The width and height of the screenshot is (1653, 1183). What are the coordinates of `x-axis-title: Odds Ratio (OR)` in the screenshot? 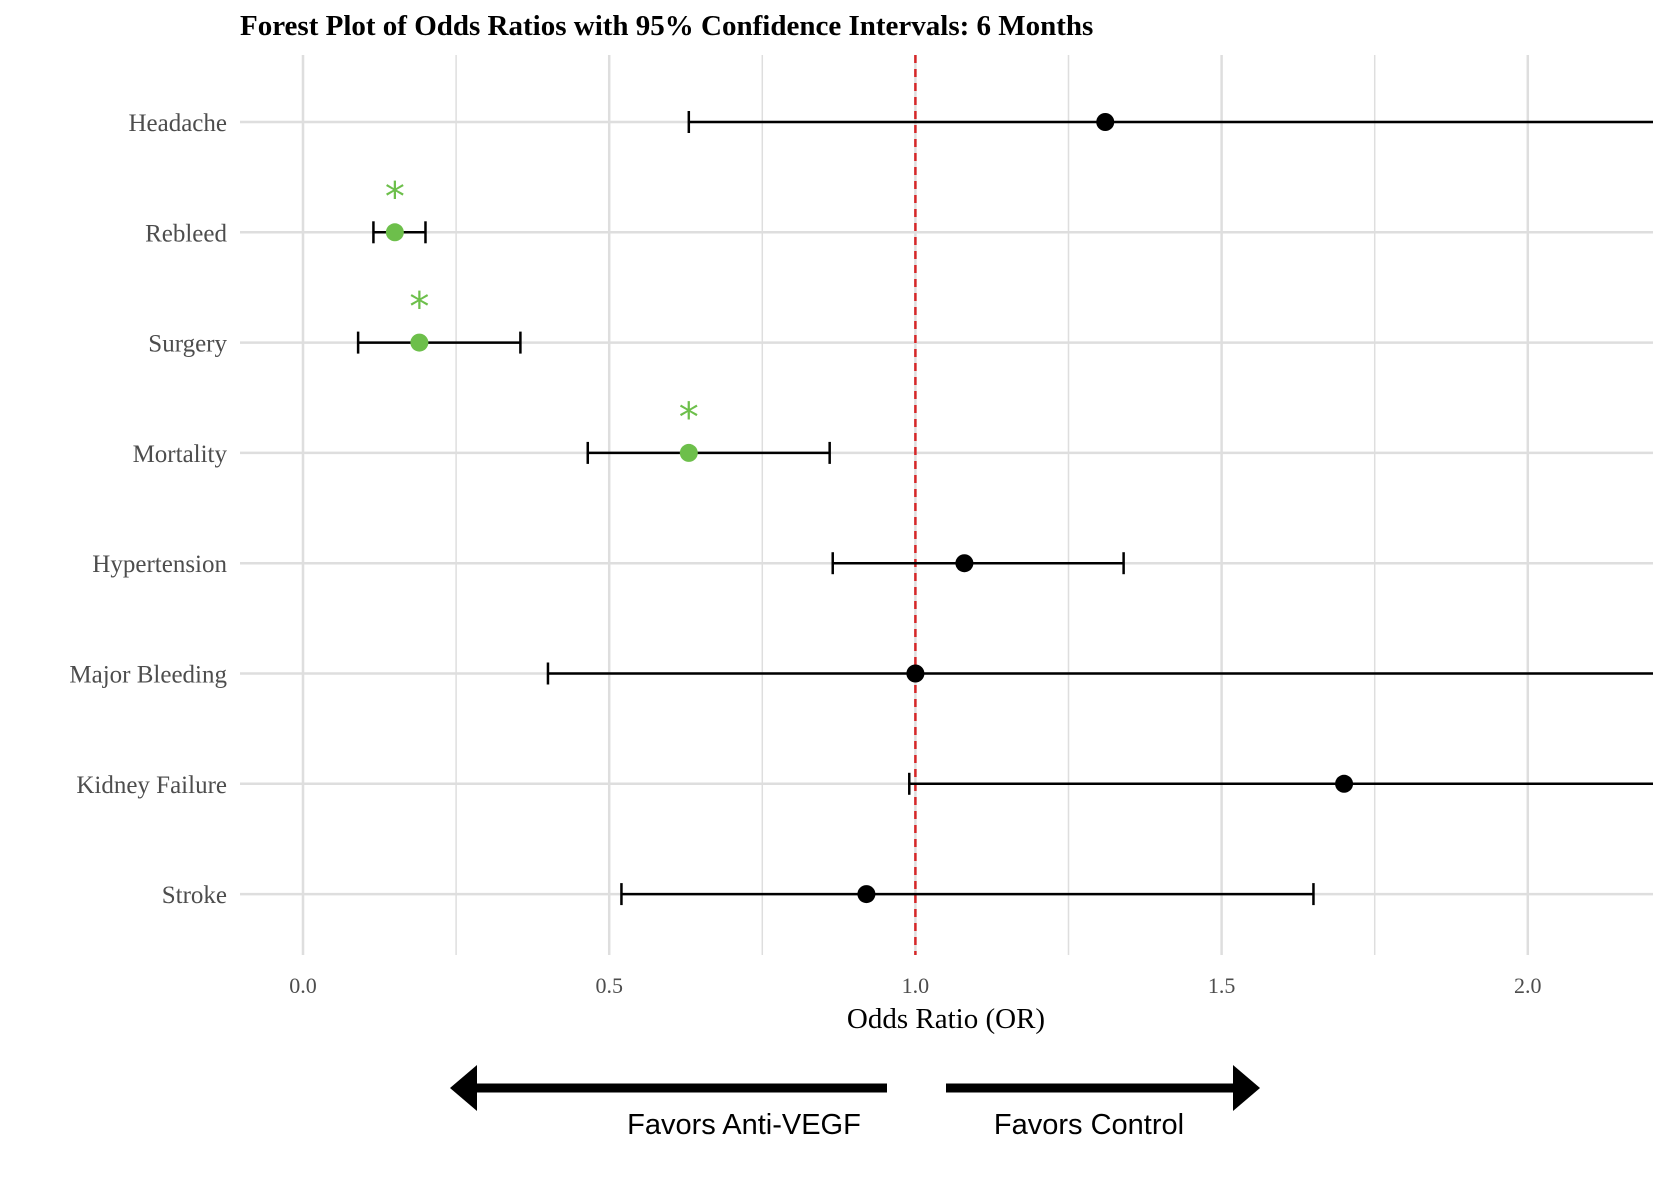 It's located at (946, 1019).